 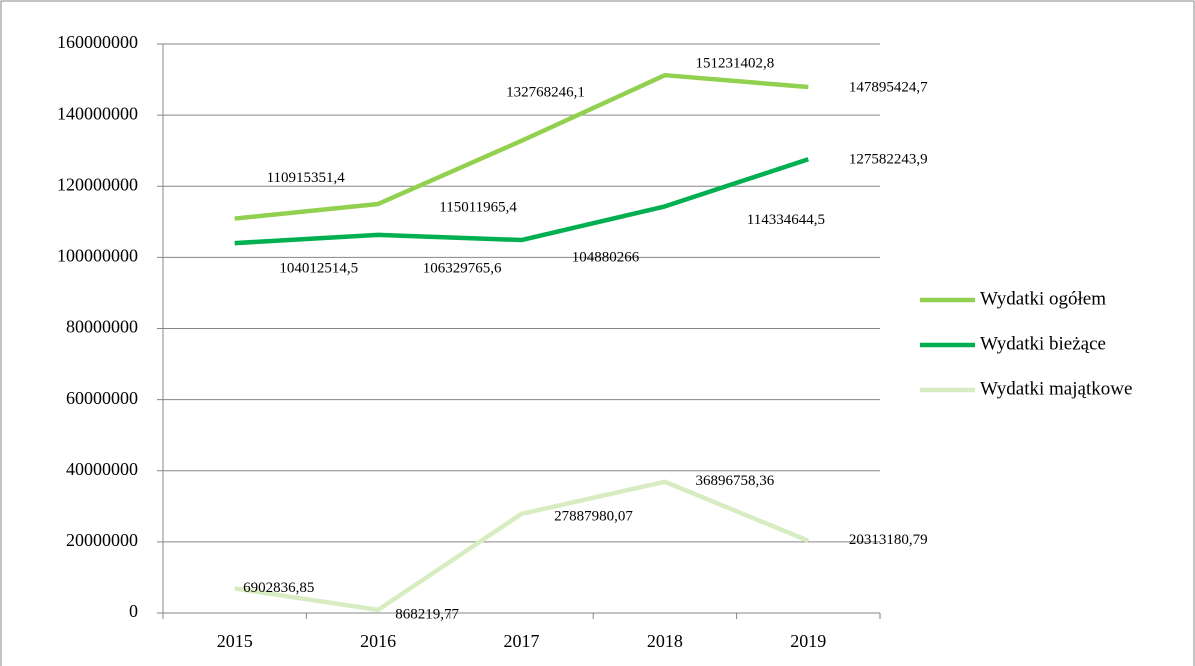 What do you see at coordinates (97, 42) in the screenshot?
I see `y-tick-label: 160000000` at bounding box center [97, 42].